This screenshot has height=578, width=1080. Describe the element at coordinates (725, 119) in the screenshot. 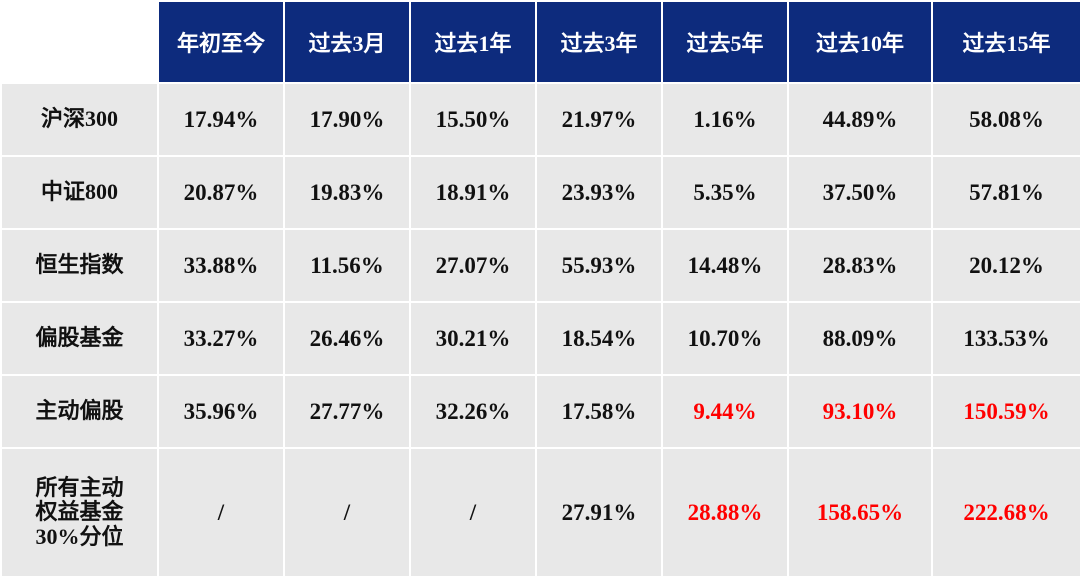

I see `cell: 1.16%` at that location.